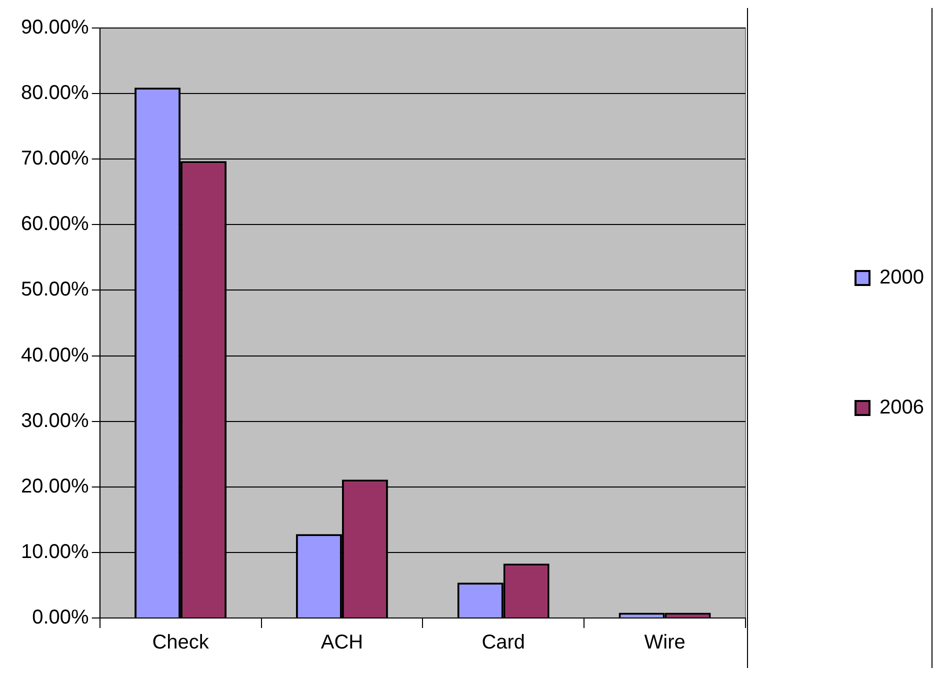 This screenshot has width=952, height=676. I want to click on x-tick-label: Check, so click(181, 643).